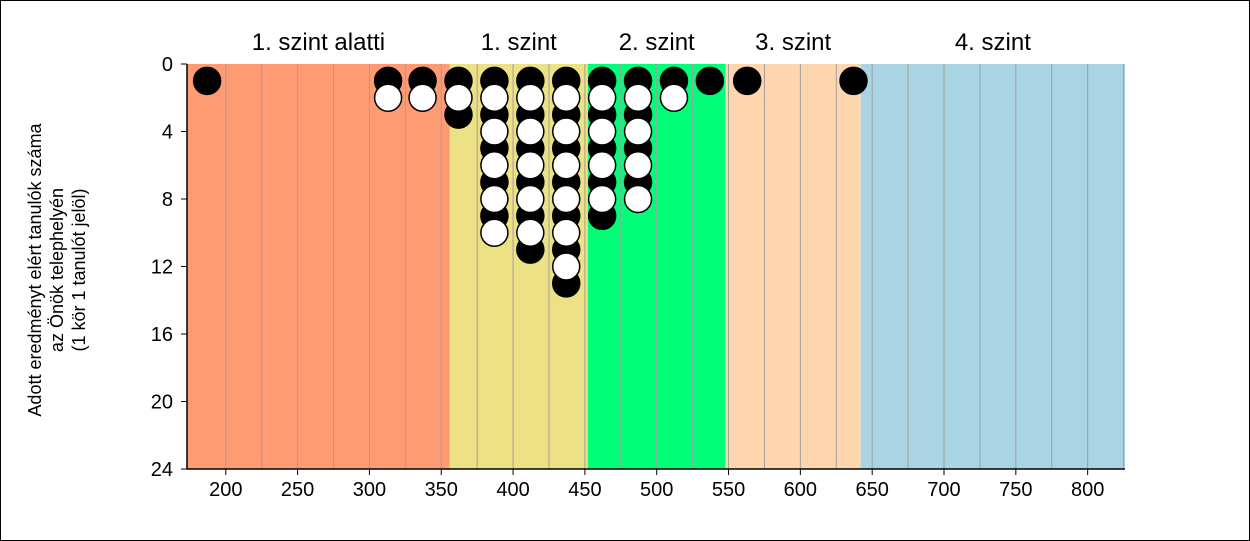  What do you see at coordinates (297, 490) in the screenshot?
I see `x-tick-label: 250` at bounding box center [297, 490].